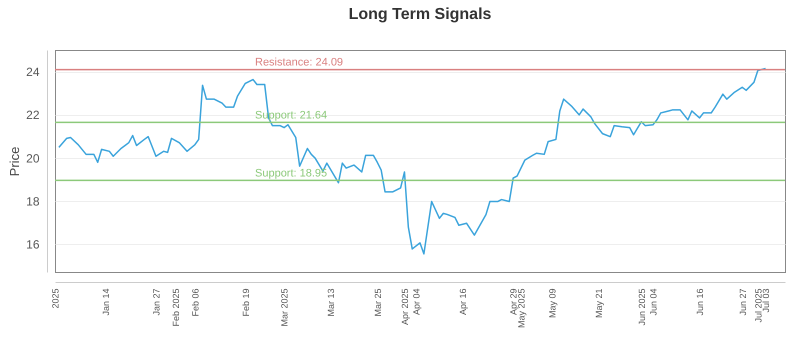 The width and height of the screenshot is (800, 350). Describe the element at coordinates (156, 302) in the screenshot. I see `x-tick-label: Jan 27` at that location.